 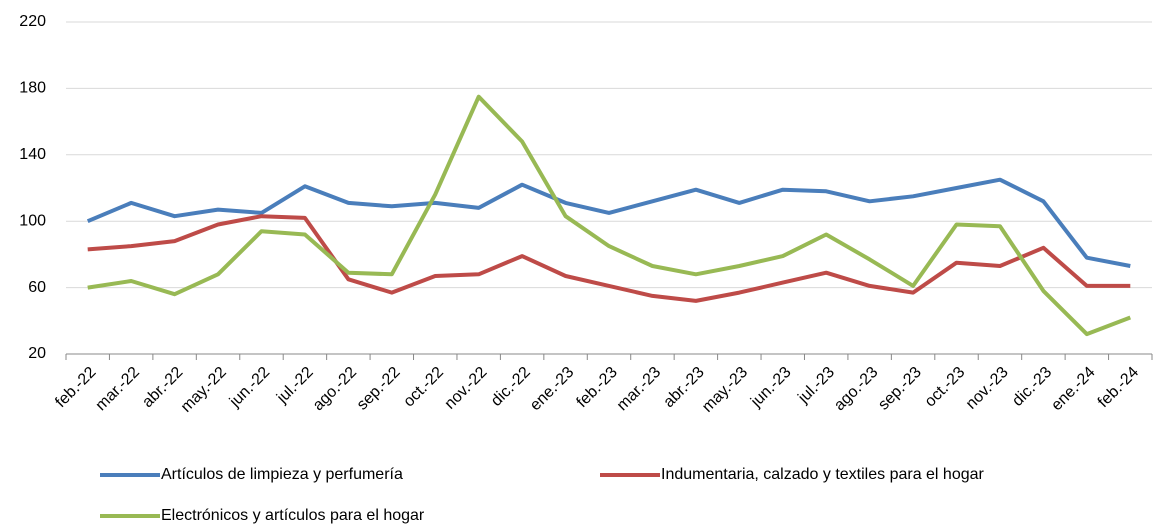 What do you see at coordinates (32, 88) in the screenshot?
I see `y-tick-label: 180` at bounding box center [32, 88].